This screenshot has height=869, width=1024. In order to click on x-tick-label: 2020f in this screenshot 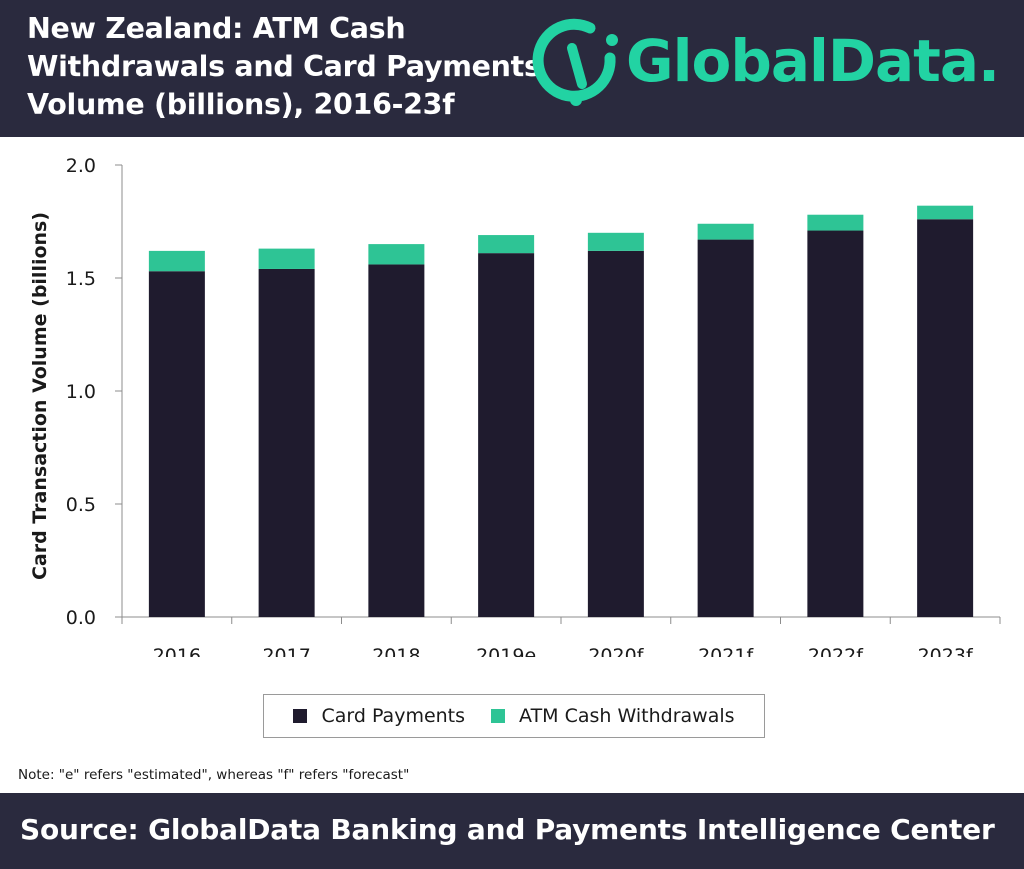, I will do `click(616, 651)`.